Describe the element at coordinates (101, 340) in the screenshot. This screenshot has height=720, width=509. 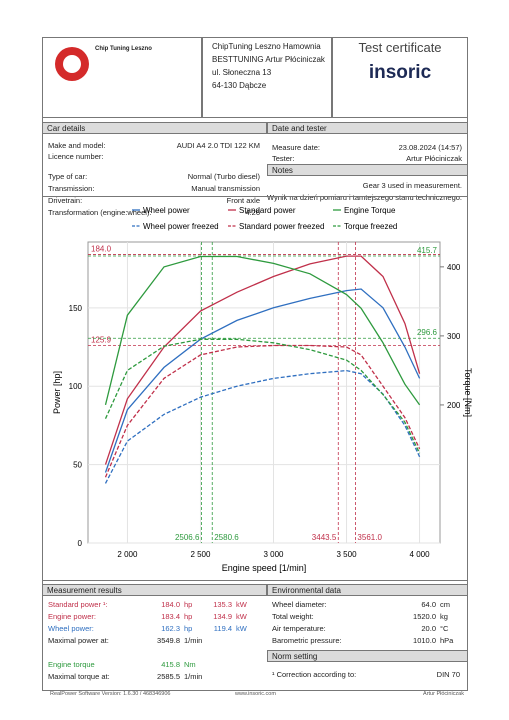
I see `reference-label: 125.9` at that location.